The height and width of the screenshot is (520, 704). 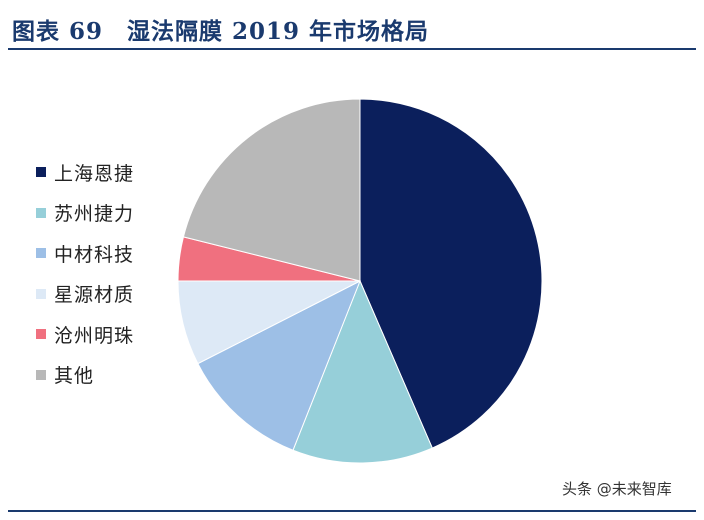 I want to click on legend-label: 上海恩捷, so click(x=94, y=173).